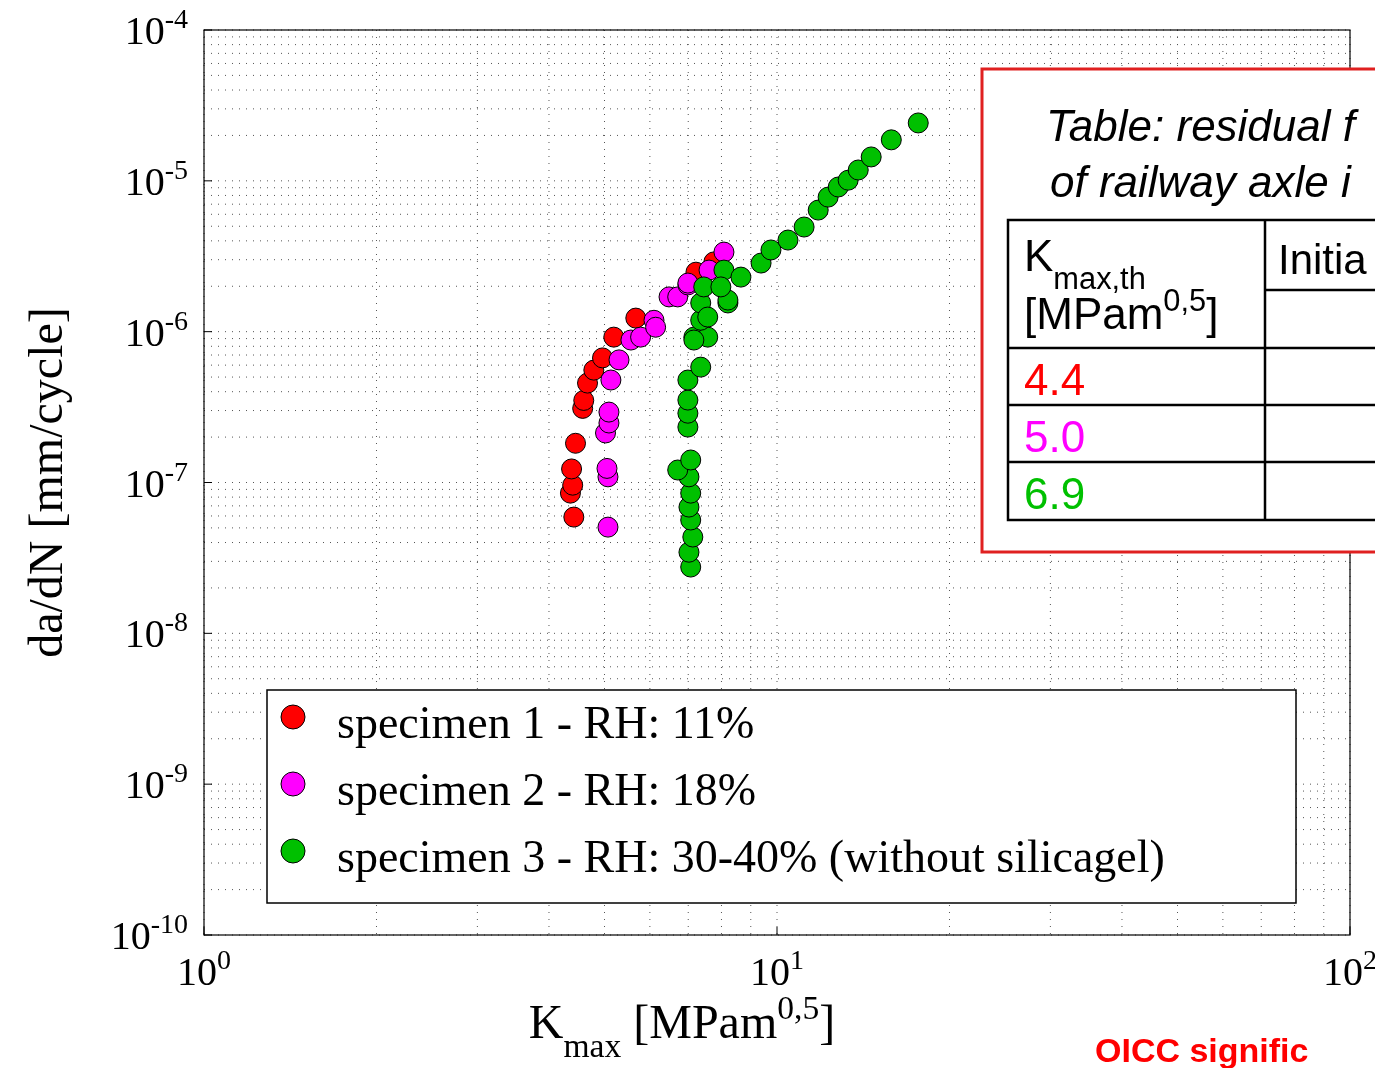 The image size is (1375, 1068). I want to click on annotation: of railway axle i, so click(1201, 181).